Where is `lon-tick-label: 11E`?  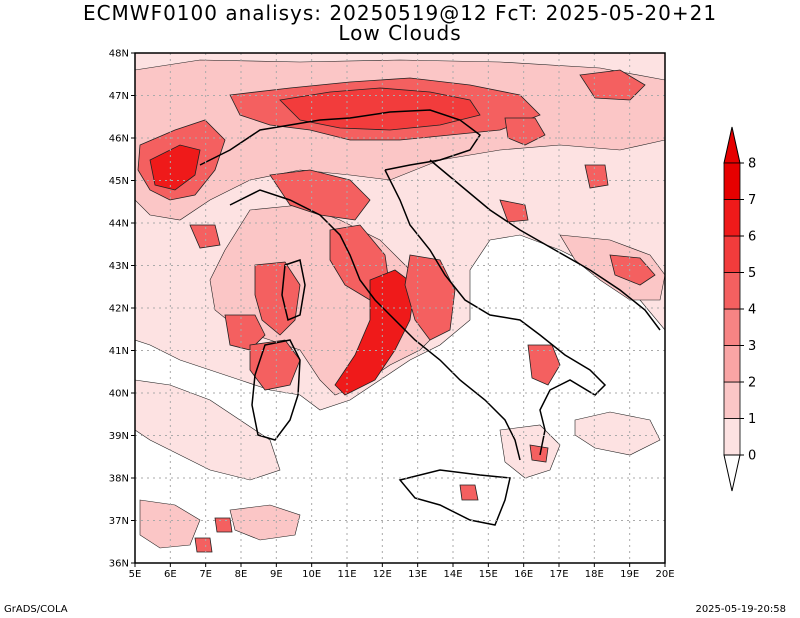 lon-tick-label: 11E is located at coordinates (346, 574).